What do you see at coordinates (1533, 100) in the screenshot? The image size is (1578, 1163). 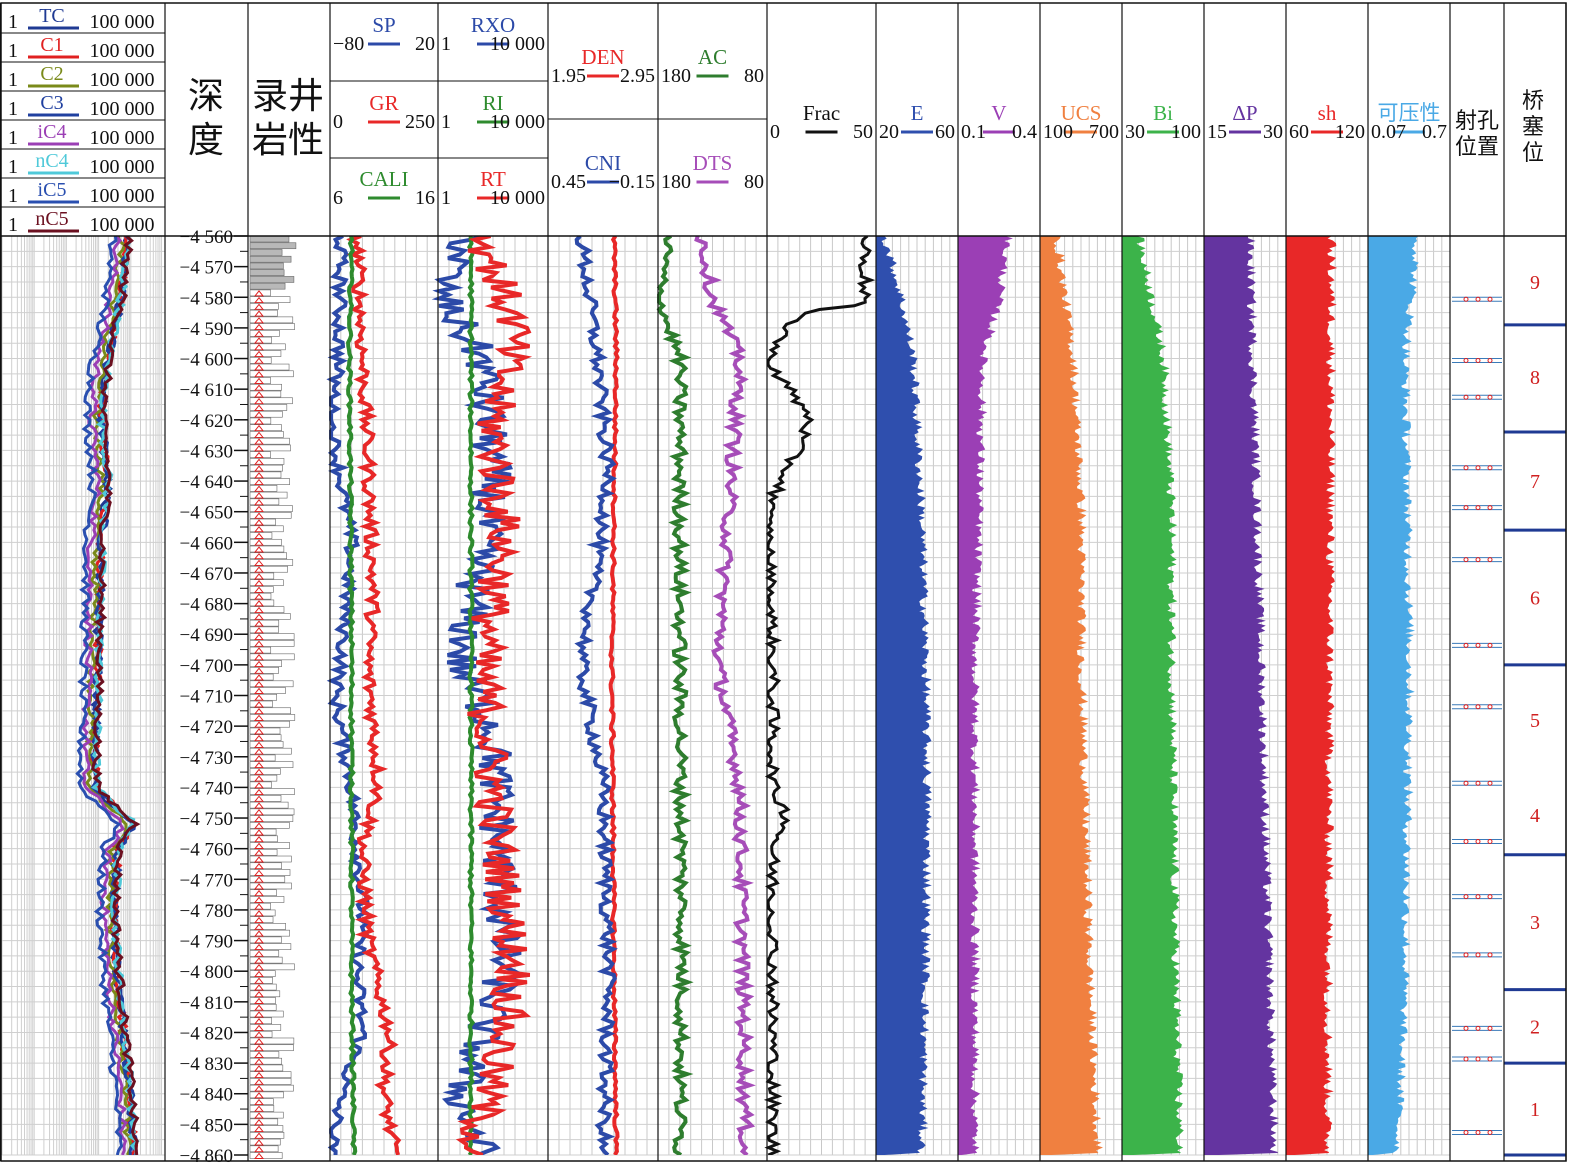 I see `bridge-plug-header: 桥` at bounding box center [1533, 100].